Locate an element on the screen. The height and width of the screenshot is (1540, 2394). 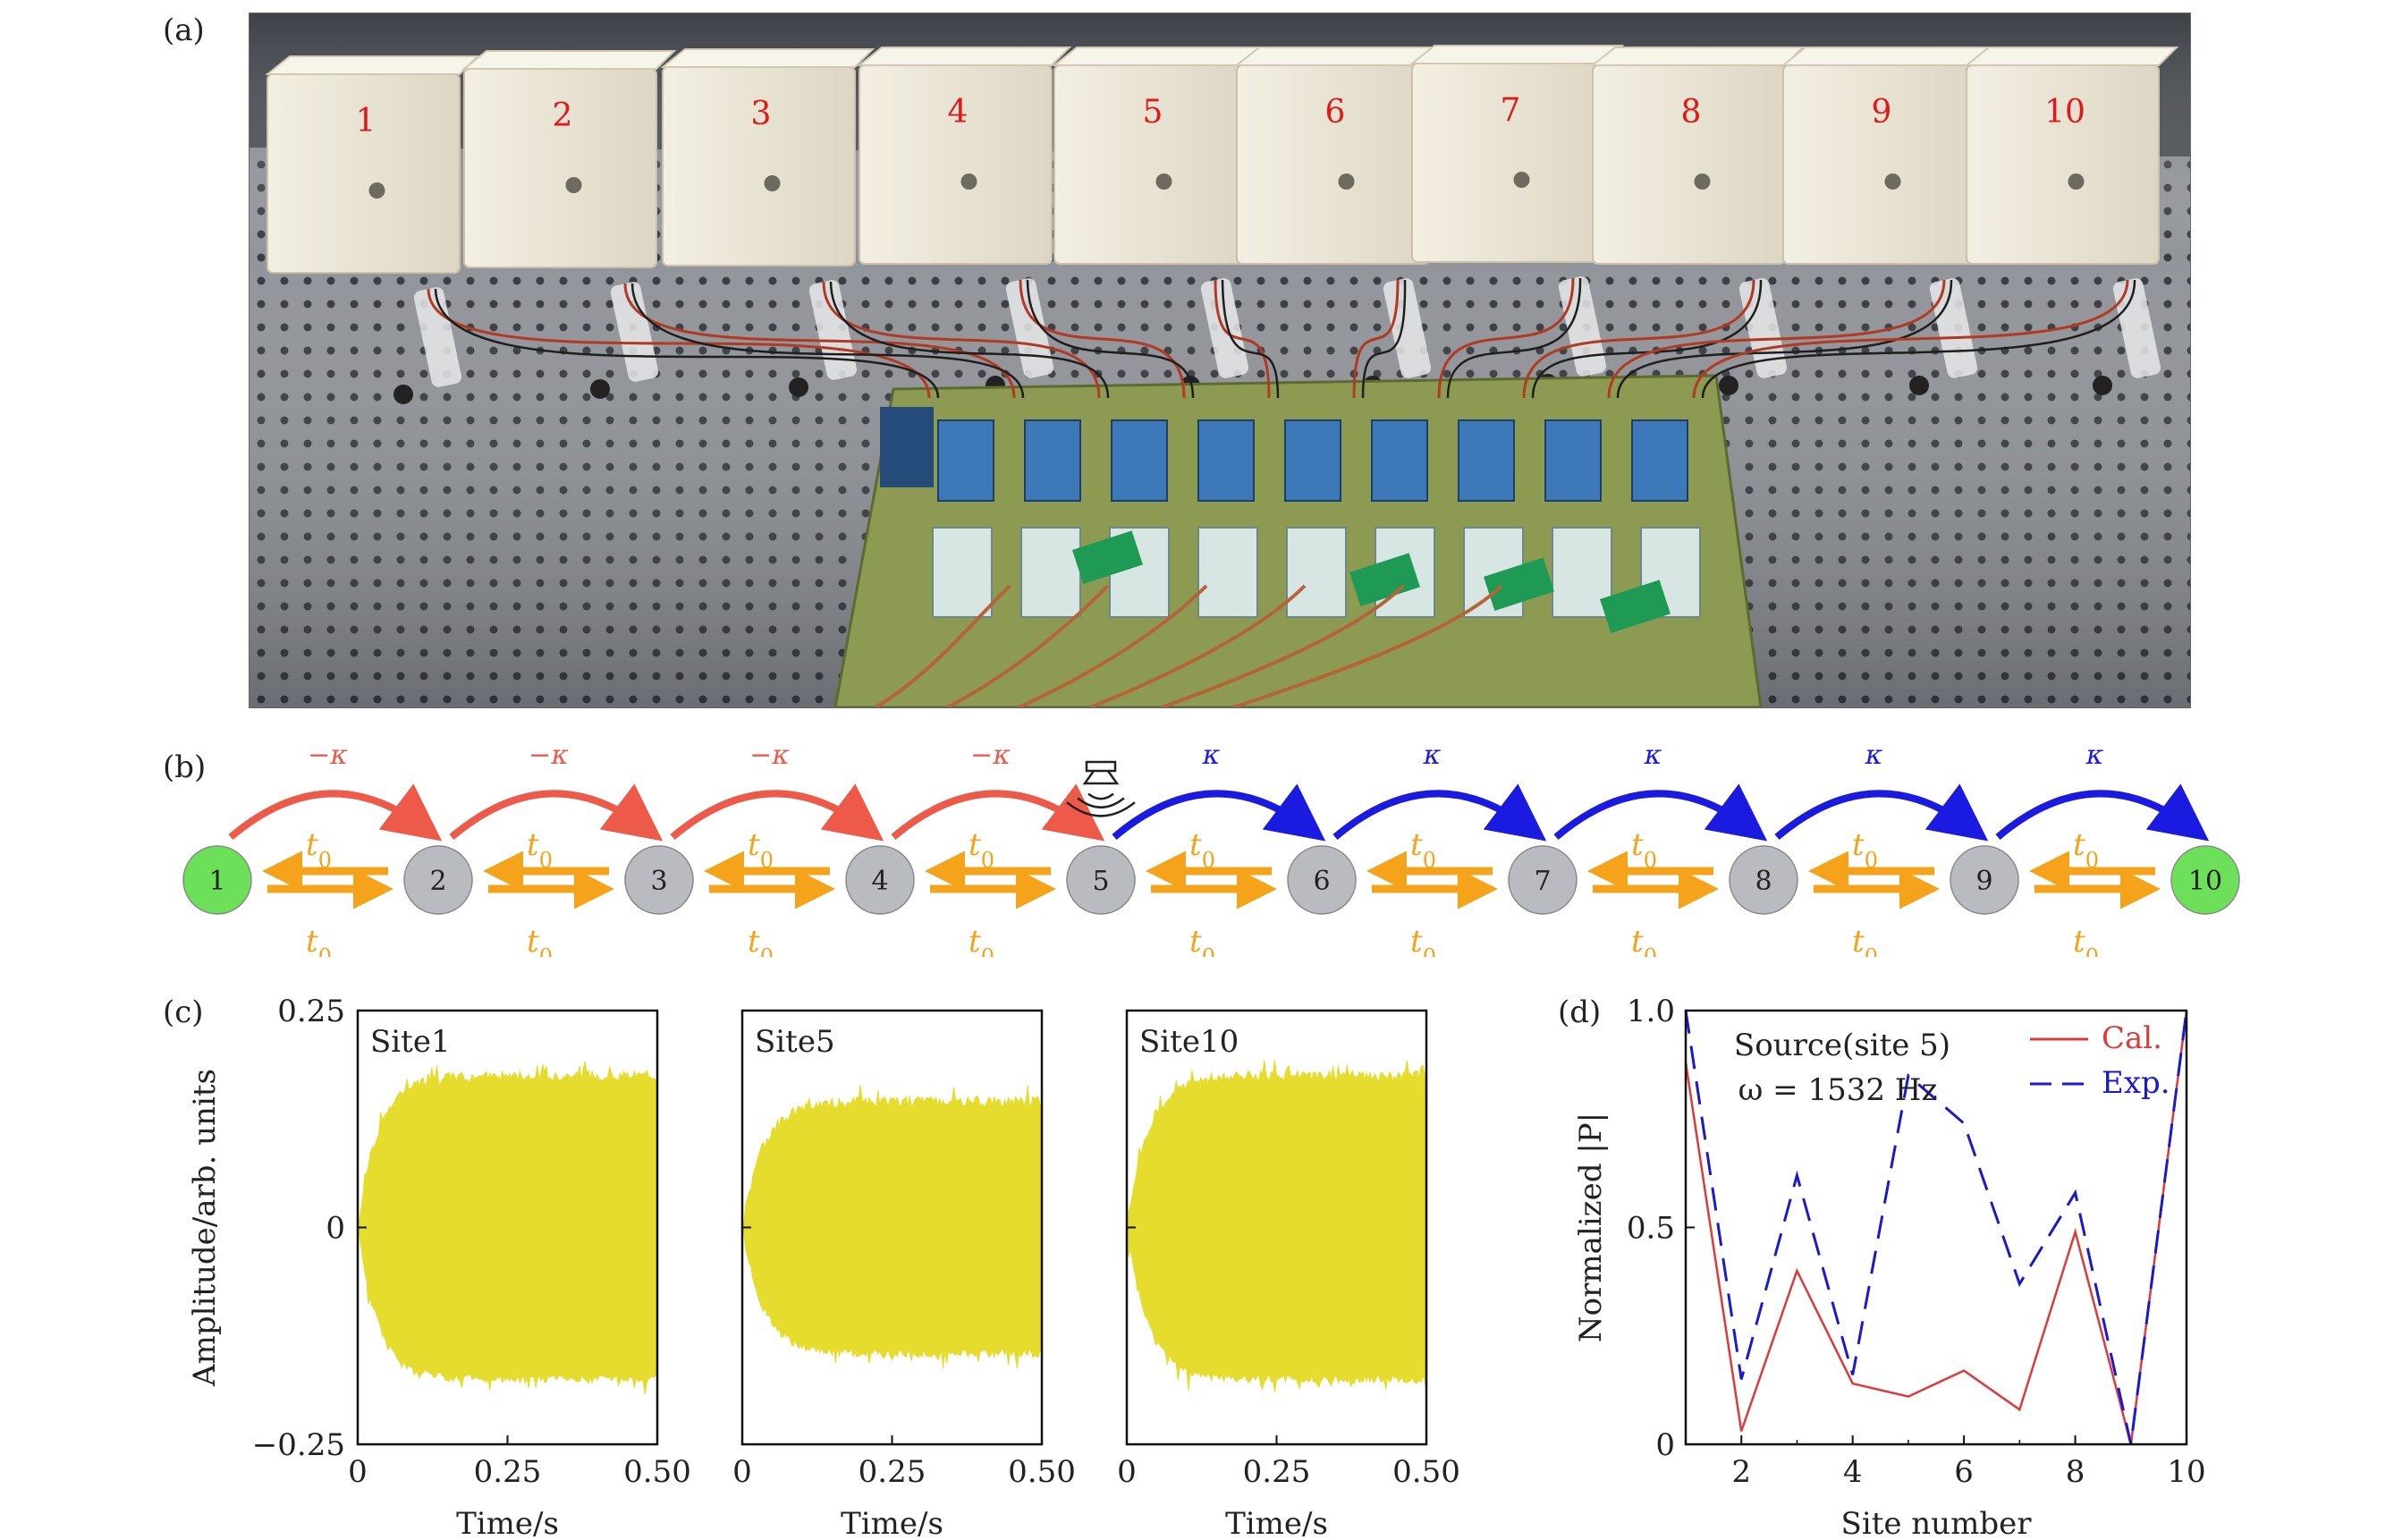
panel-label-b: (b) is located at coordinates (185, 767).